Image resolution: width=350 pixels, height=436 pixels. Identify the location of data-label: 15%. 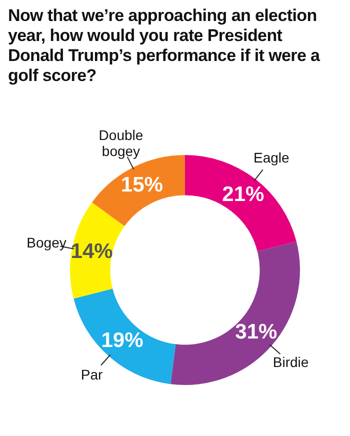
(142, 184).